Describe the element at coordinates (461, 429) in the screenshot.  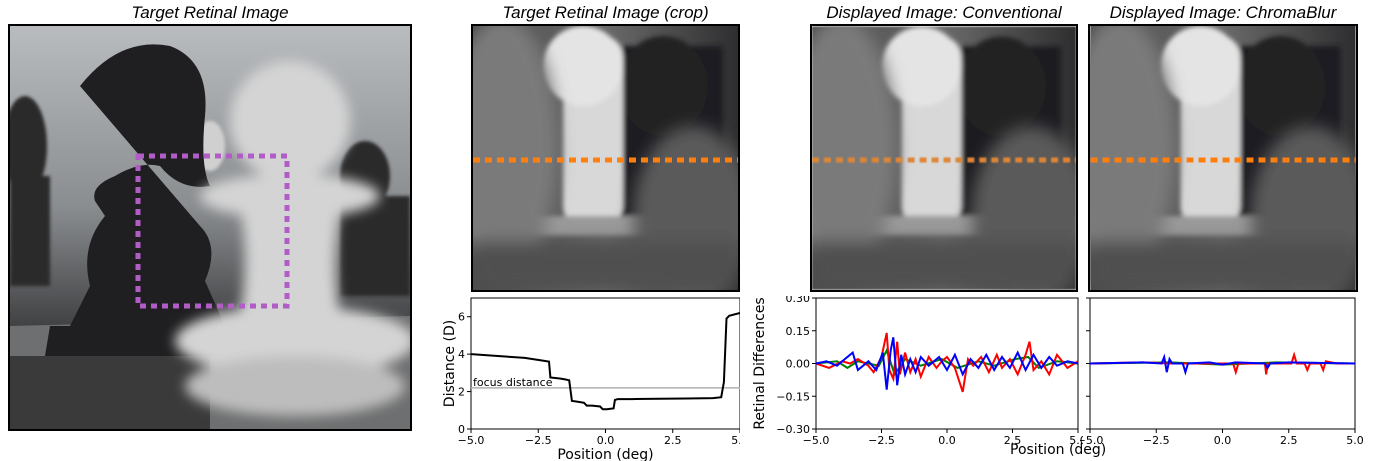
I see `y-tick-label: 0` at that location.